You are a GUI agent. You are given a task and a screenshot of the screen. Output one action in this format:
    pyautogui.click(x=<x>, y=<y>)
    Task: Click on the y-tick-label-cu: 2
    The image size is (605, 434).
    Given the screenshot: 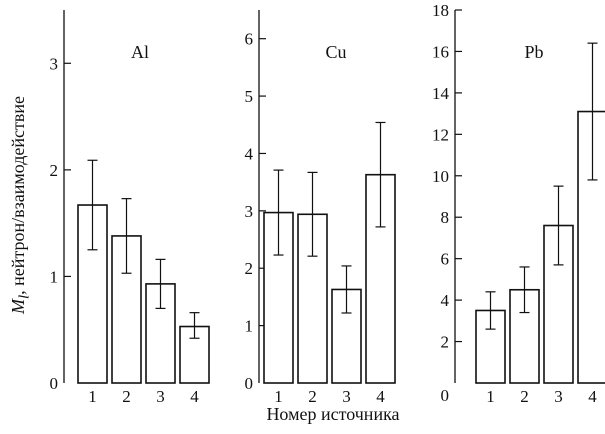 What is the action you would take?
    pyautogui.click(x=249, y=268)
    